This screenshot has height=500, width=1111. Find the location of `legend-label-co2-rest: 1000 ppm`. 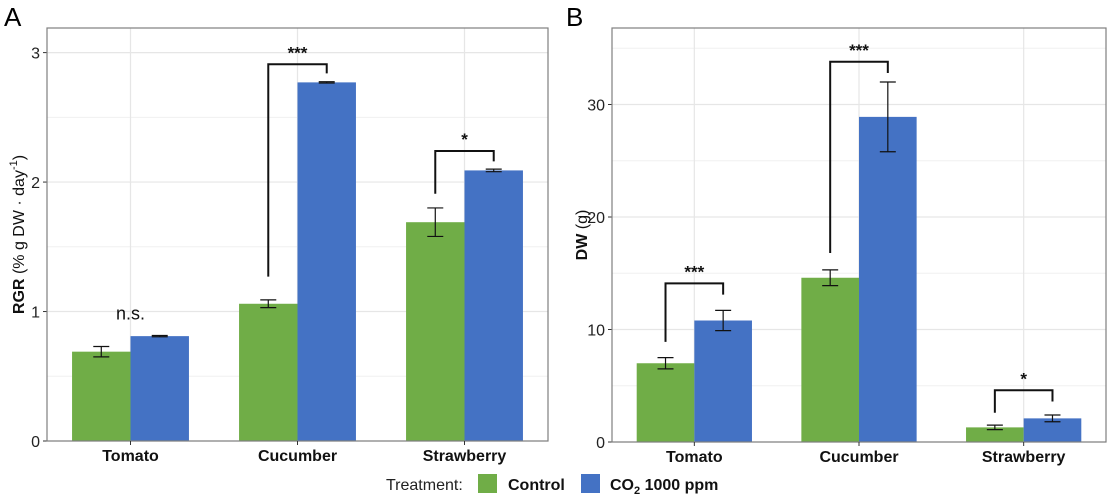

legend-label-co2-rest: 1000 ppm is located at coordinates (679, 485).